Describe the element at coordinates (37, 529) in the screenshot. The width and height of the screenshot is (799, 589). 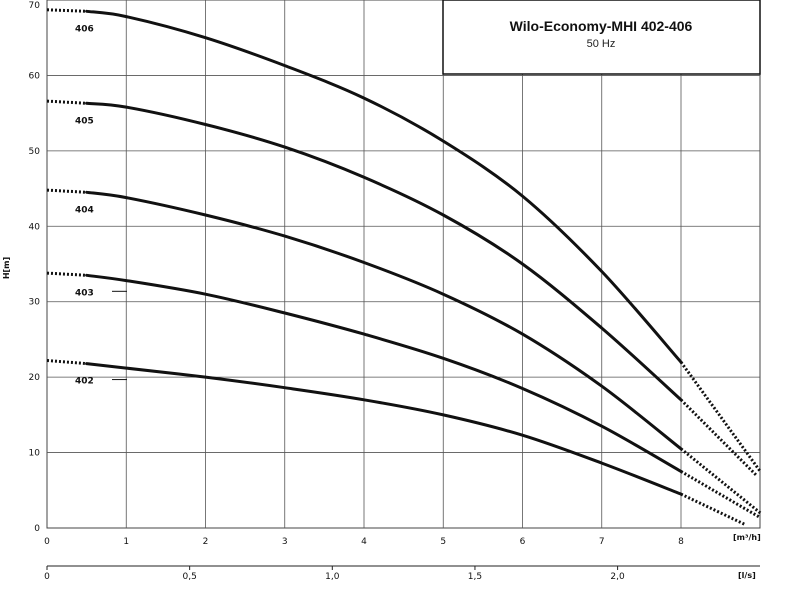
I see `y-tick-label: 0` at that location.